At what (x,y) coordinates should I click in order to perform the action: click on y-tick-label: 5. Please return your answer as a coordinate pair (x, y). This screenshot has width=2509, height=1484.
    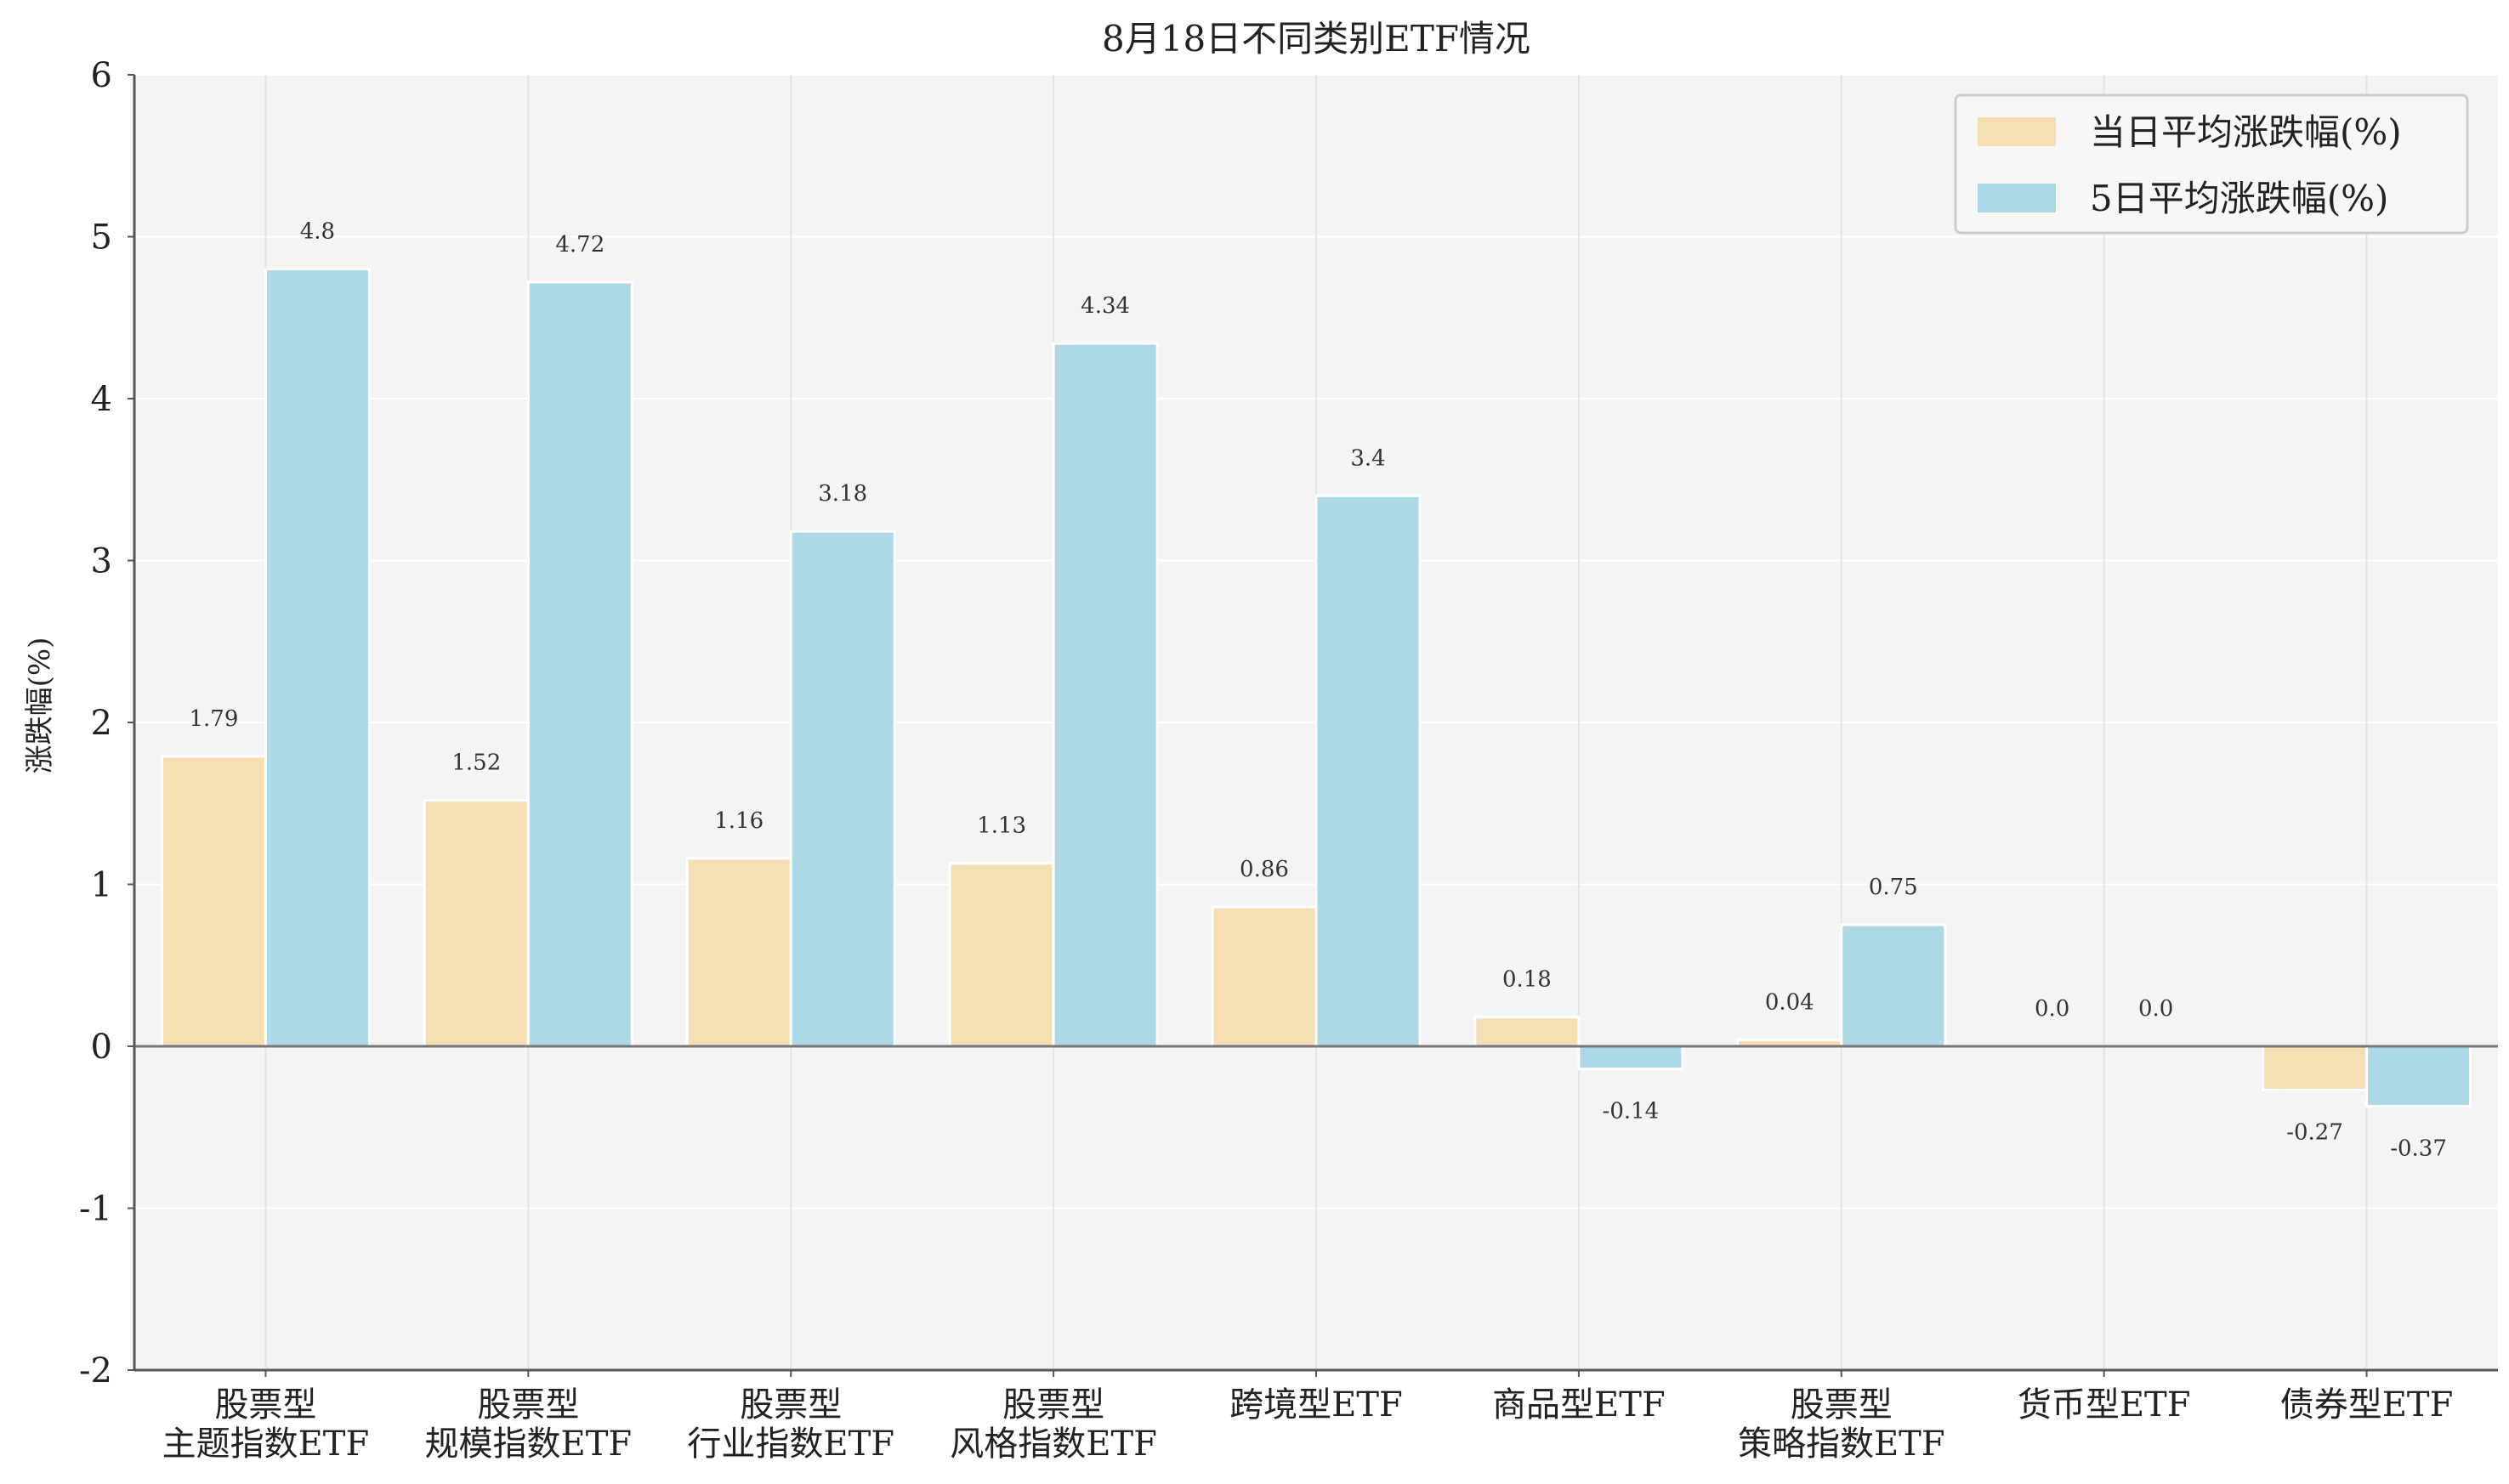
    Looking at the image, I should click on (101, 238).